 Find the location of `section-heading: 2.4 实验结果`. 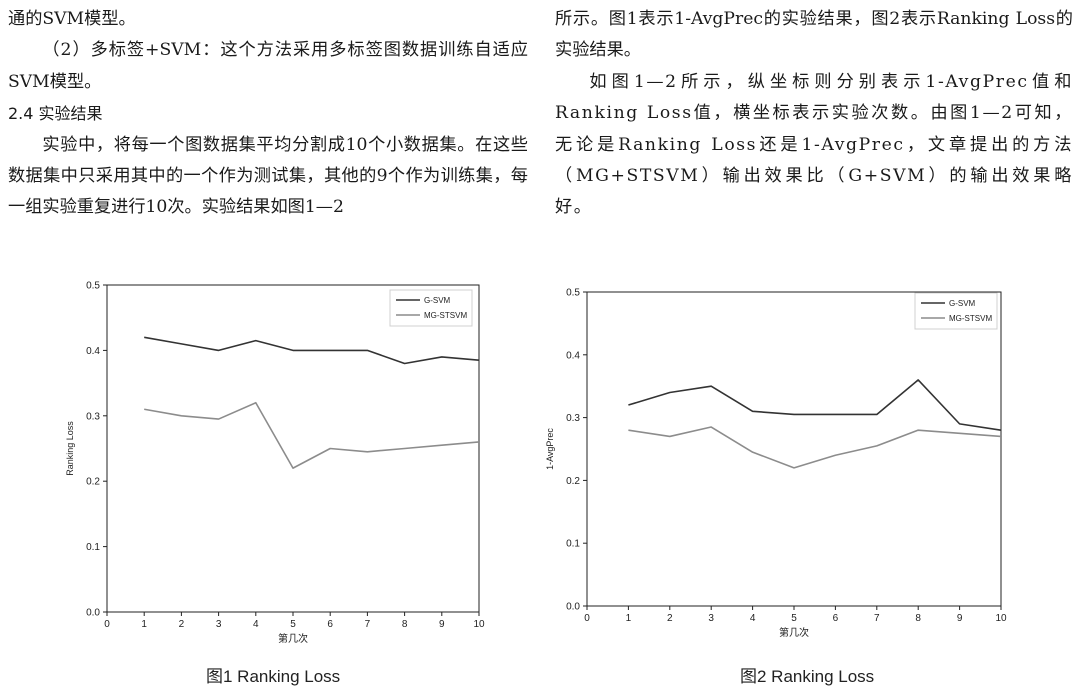

section-heading: 2.4 实验结果 is located at coordinates (55, 114).